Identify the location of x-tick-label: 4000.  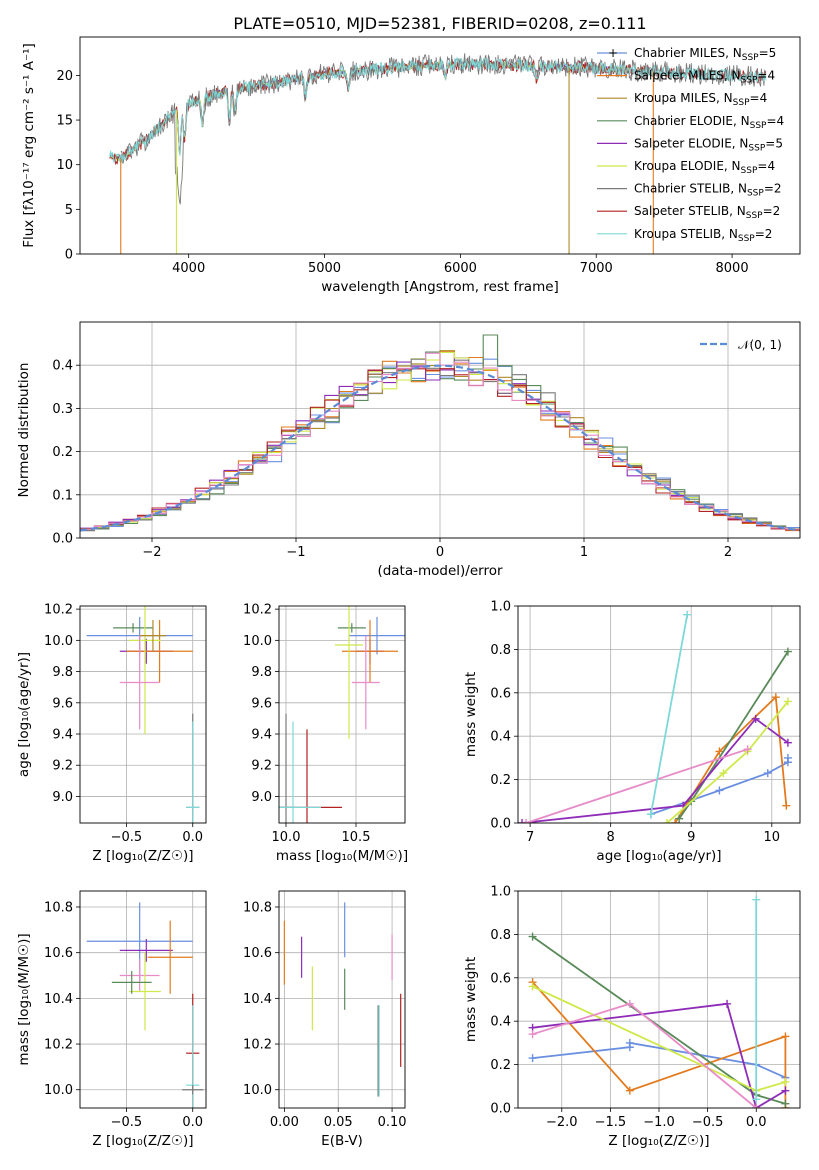
(188, 268).